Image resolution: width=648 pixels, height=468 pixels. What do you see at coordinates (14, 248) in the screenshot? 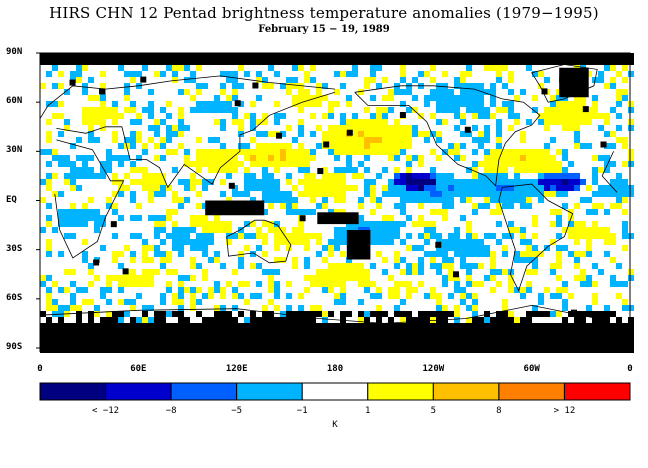
I see `y-tick-label: 30S` at bounding box center [14, 248].